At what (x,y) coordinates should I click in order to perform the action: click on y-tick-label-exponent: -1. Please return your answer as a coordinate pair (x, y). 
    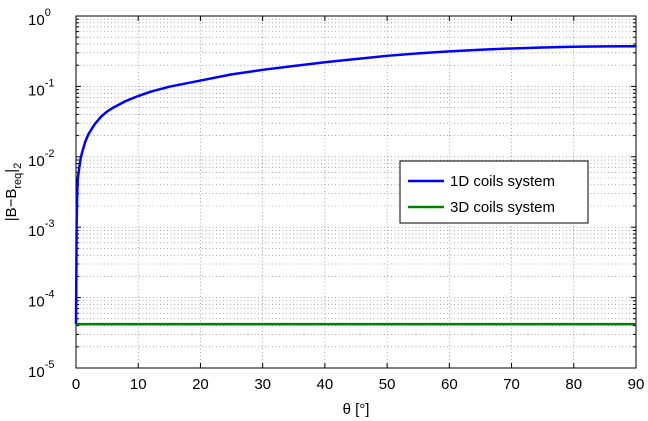
    Looking at the image, I should click on (50, 83).